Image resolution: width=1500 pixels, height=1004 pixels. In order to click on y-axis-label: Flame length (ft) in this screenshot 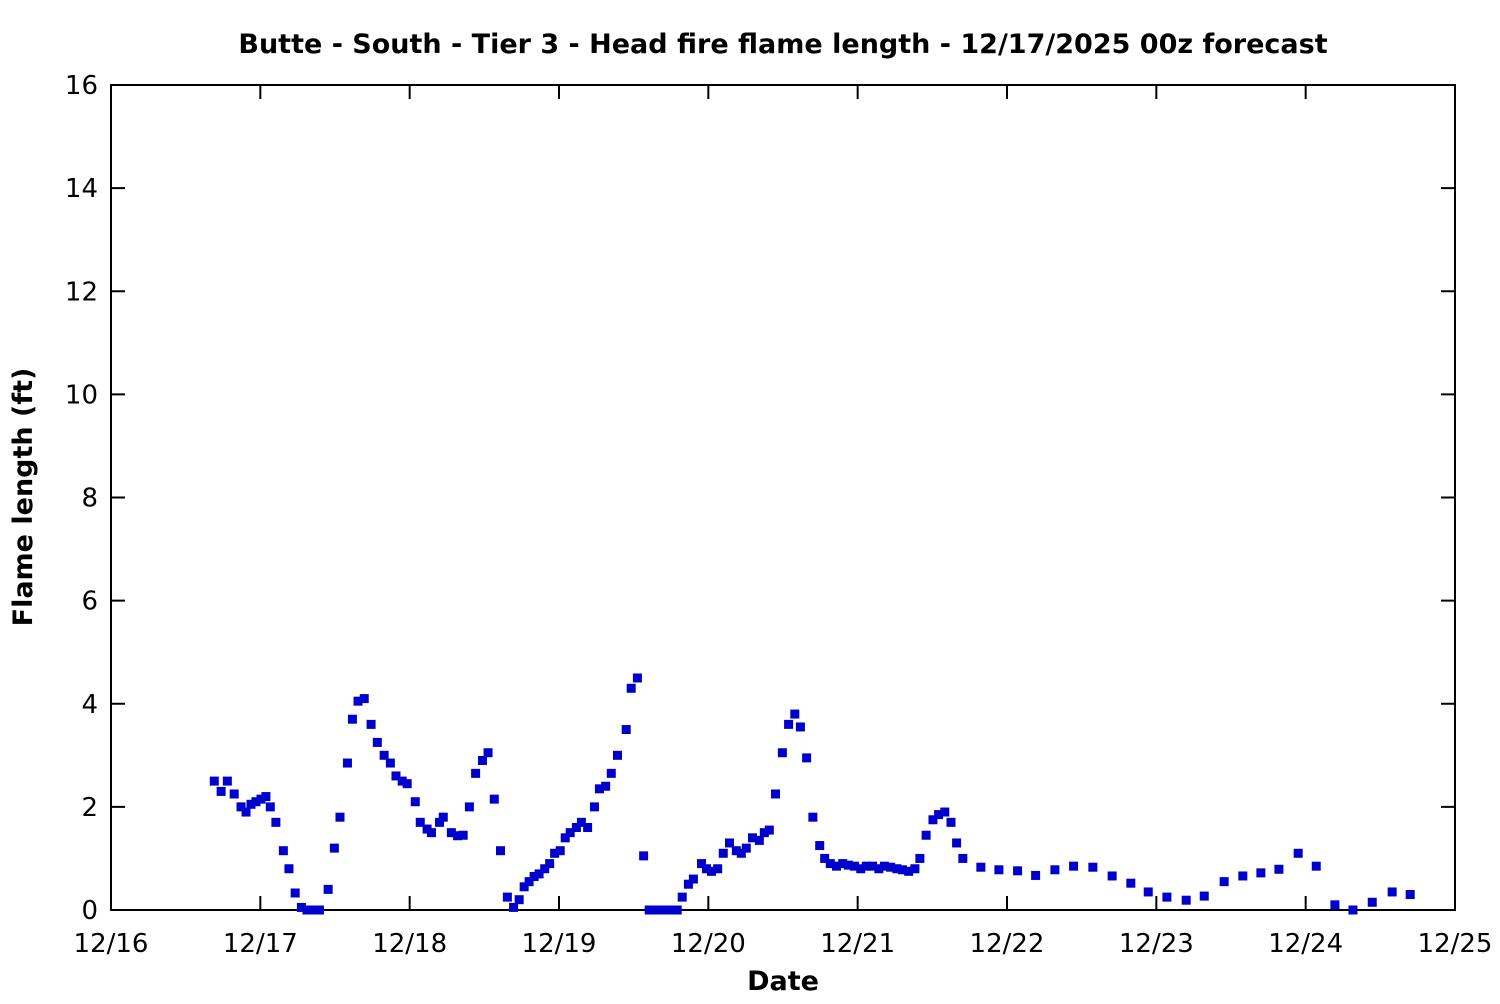, I will do `click(23, 497)`.